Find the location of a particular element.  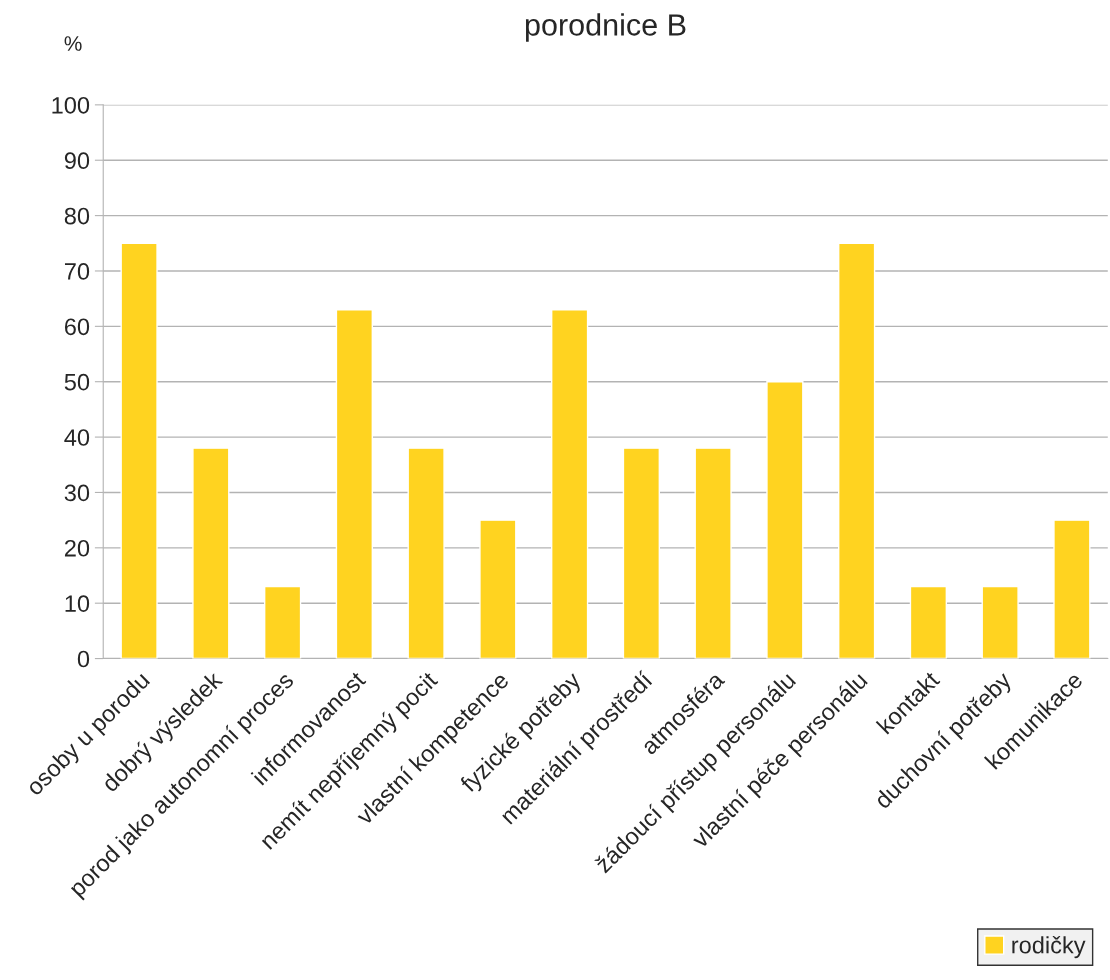

y-axis-title: % is located at coordinates (73, 43).